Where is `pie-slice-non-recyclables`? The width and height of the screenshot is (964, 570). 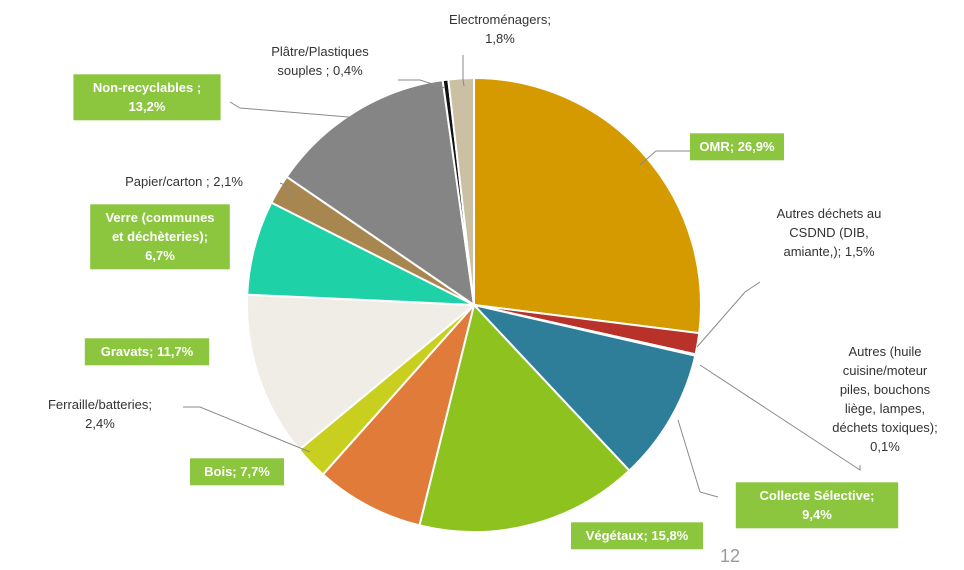 pie-slice-non-recyclables is located at coordinates (380, 193).